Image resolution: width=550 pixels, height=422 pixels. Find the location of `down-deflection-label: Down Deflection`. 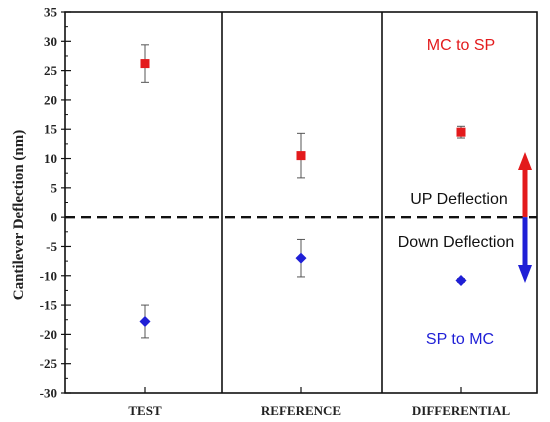

down-deflection-label: Down Deflection is located at coordinates (456, 242).